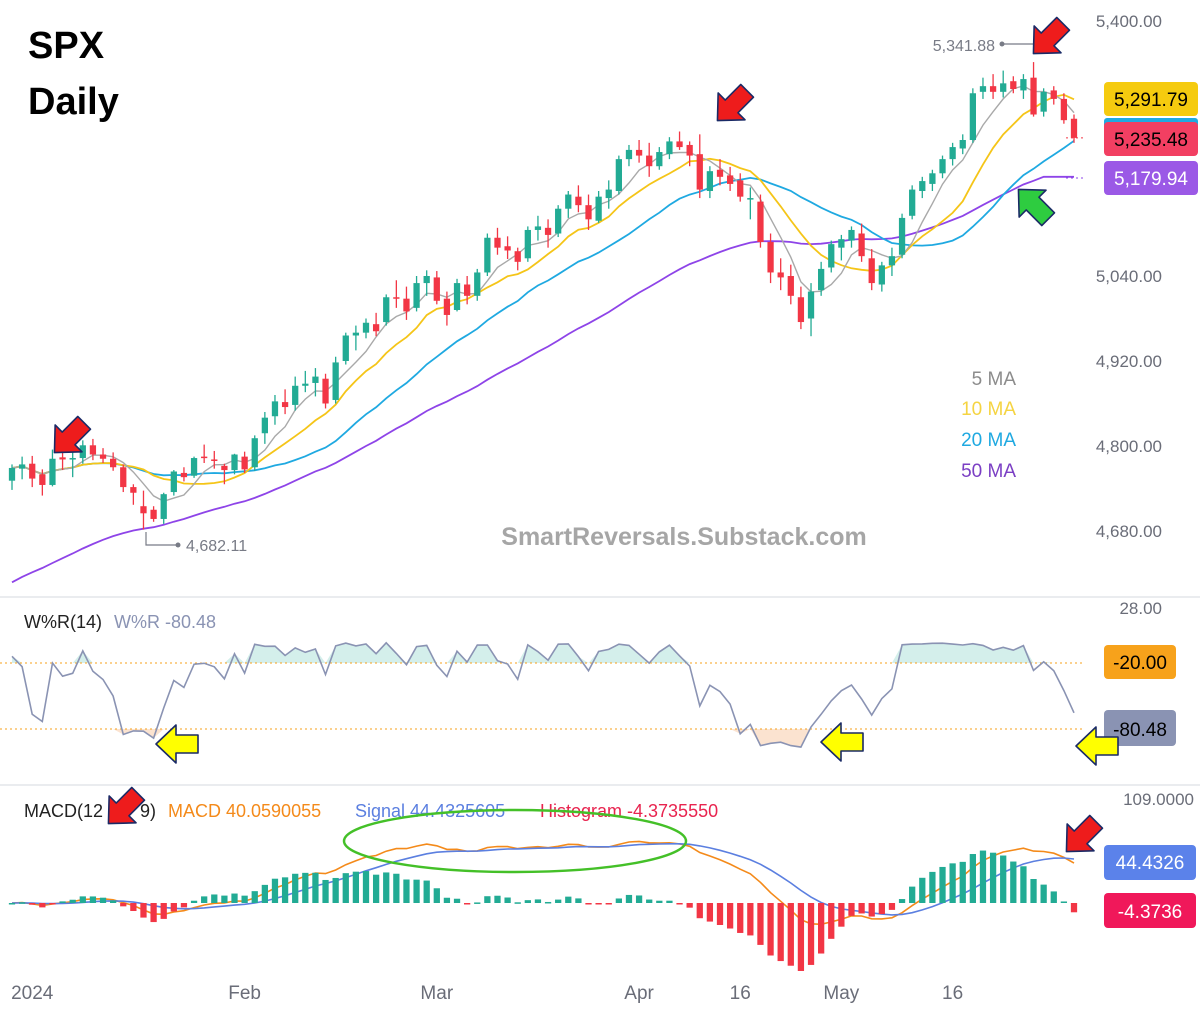 The width and height of the screenshot is (1200, 1018). I want to click on histogram-readout: Histogram -4.3735550, so click(629, 811).